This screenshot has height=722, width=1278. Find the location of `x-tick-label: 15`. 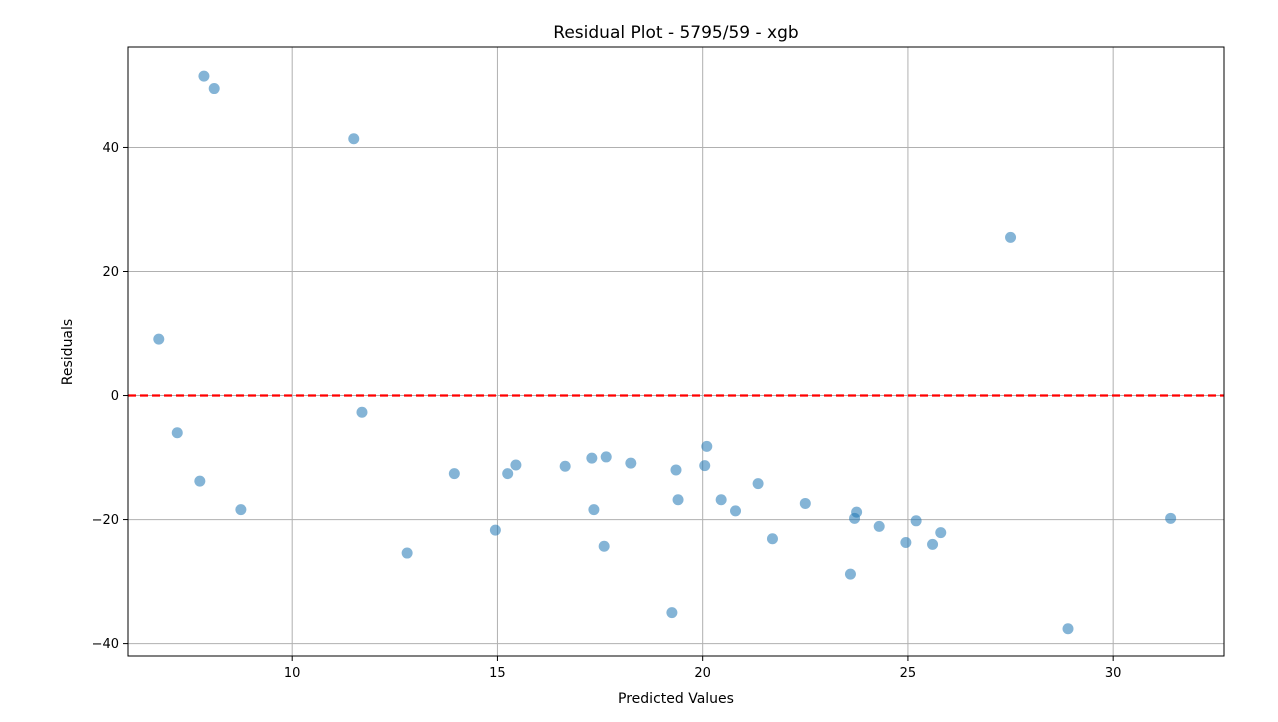

x-tick-label: 15 is located at coordinates (497, 673).